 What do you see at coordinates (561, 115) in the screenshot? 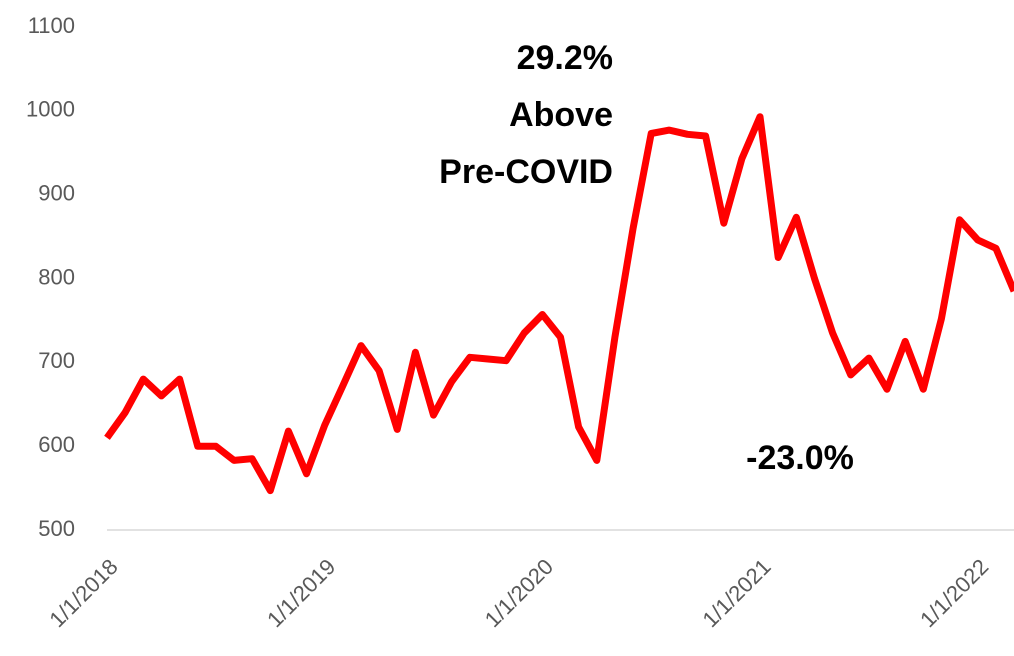
I see `annotation: Above` at bounding box center [561, 115].